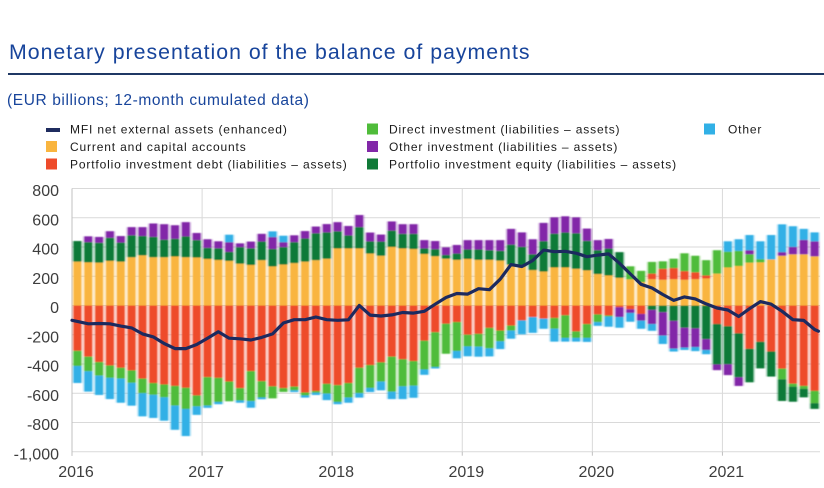 The width and height of the screenshot is (824, 488). I want to click on svg-text: 0, so click(54, 308).